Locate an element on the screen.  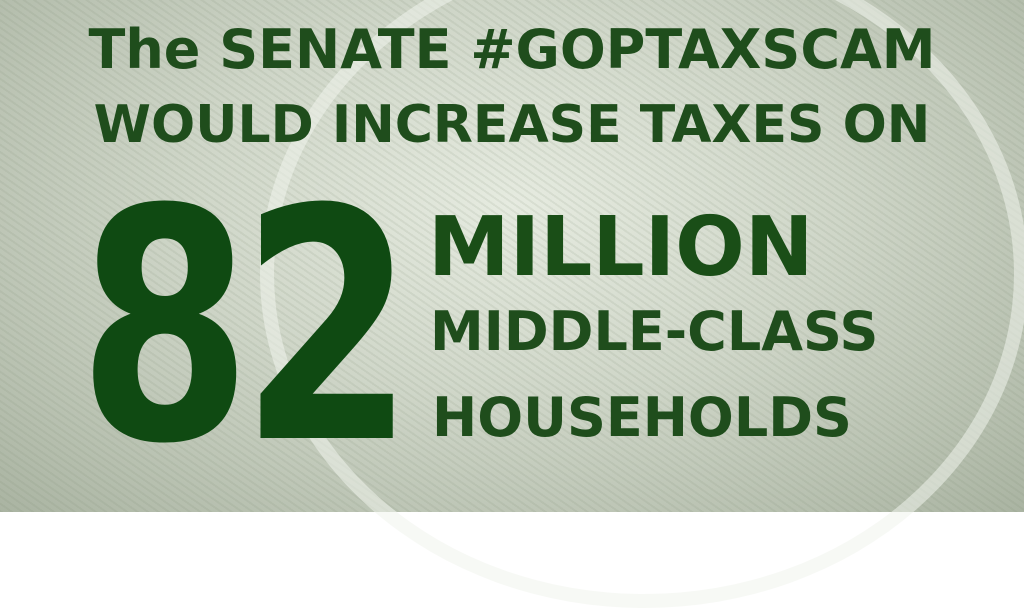
unit-label: MILLION is located at coordinates (621, 247).